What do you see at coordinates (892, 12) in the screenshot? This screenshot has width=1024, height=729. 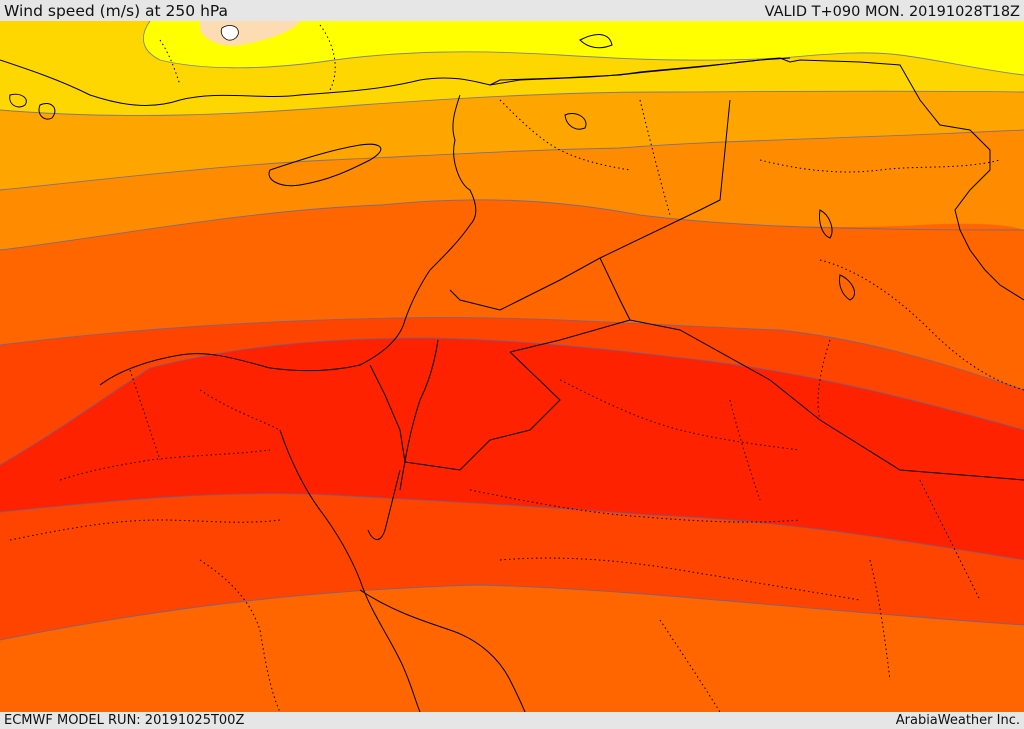 I see `valid-time: VALID T+090 MON. 20191028T18Z` at bounding box center [892, 12].